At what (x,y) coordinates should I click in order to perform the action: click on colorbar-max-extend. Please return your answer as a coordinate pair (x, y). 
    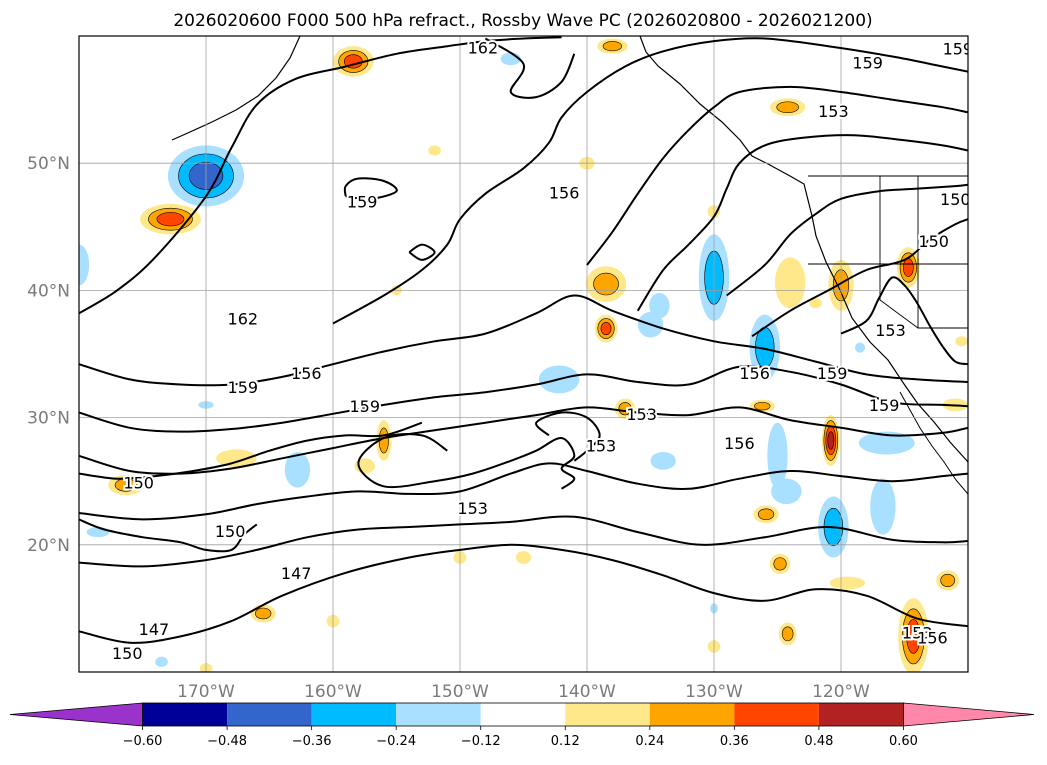
    Looking at the image, I should click on (969, 714).